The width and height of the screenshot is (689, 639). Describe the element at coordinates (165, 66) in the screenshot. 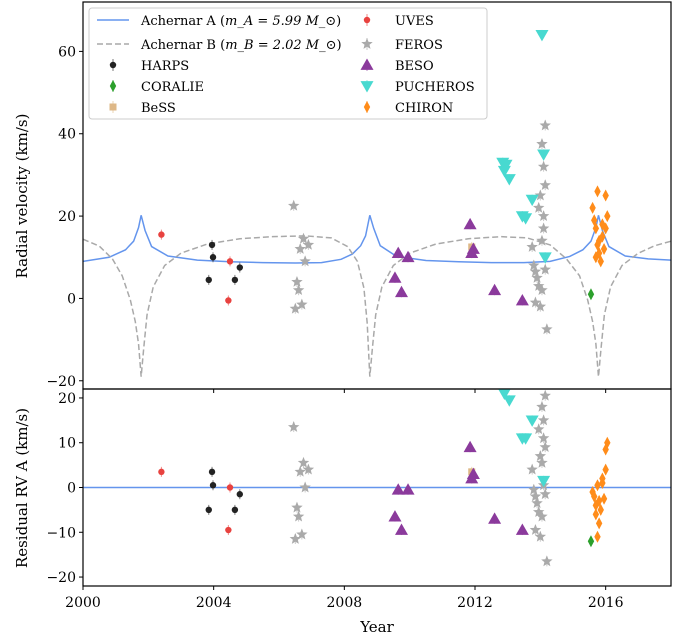

I see `legend-label: HARPS` at that location.